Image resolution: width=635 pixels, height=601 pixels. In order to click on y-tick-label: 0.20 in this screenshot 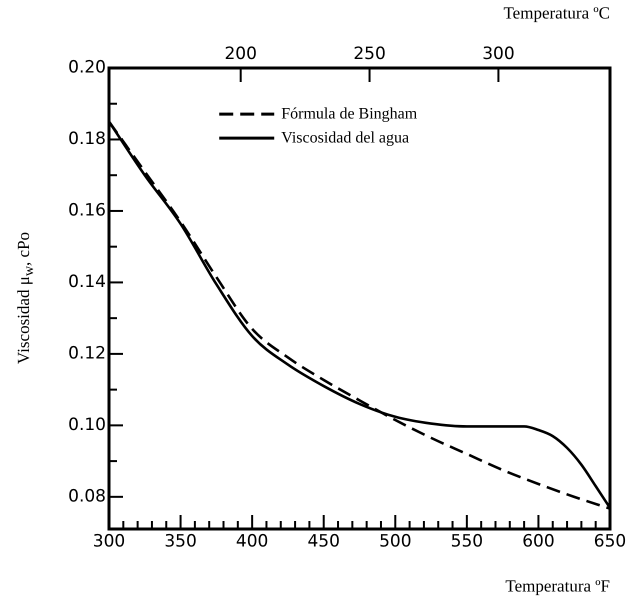, I will do `click(87, 67)`.